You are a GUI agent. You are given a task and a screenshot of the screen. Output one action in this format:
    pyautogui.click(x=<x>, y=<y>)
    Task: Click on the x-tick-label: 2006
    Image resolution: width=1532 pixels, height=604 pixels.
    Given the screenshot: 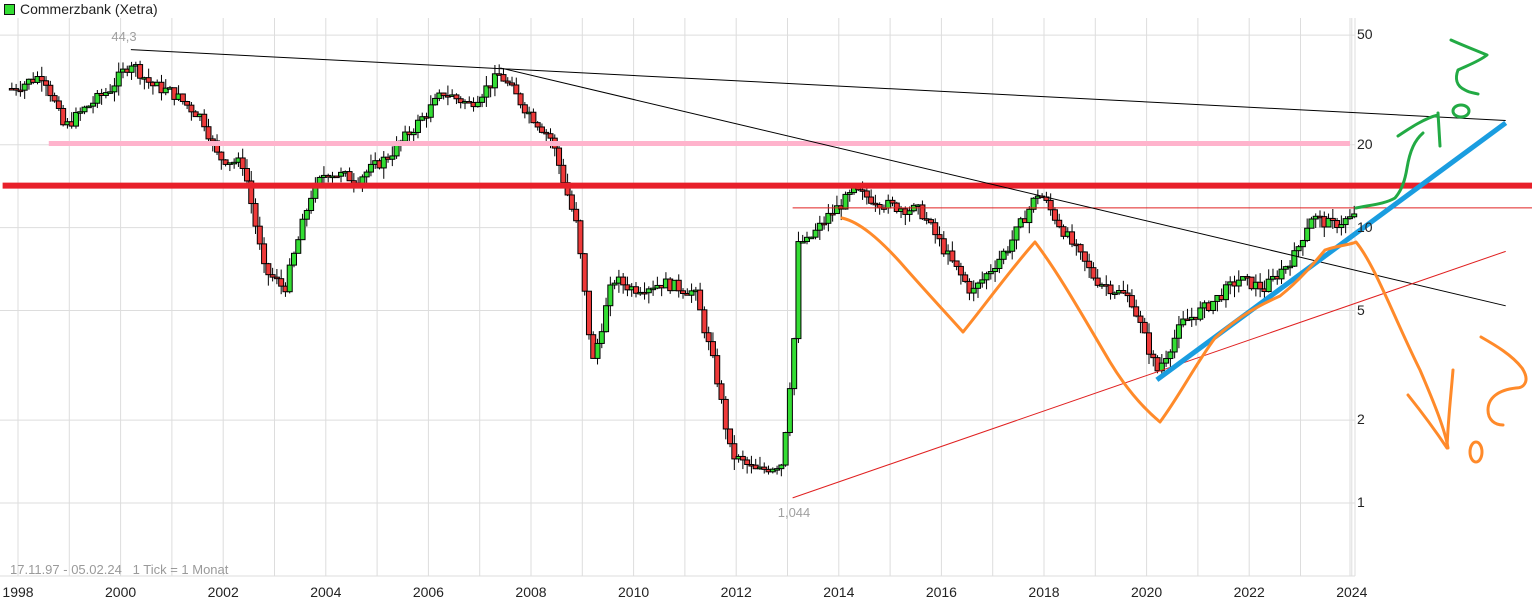 What is the action you would take?
    pyautogui.click(x=428, y=592)
    